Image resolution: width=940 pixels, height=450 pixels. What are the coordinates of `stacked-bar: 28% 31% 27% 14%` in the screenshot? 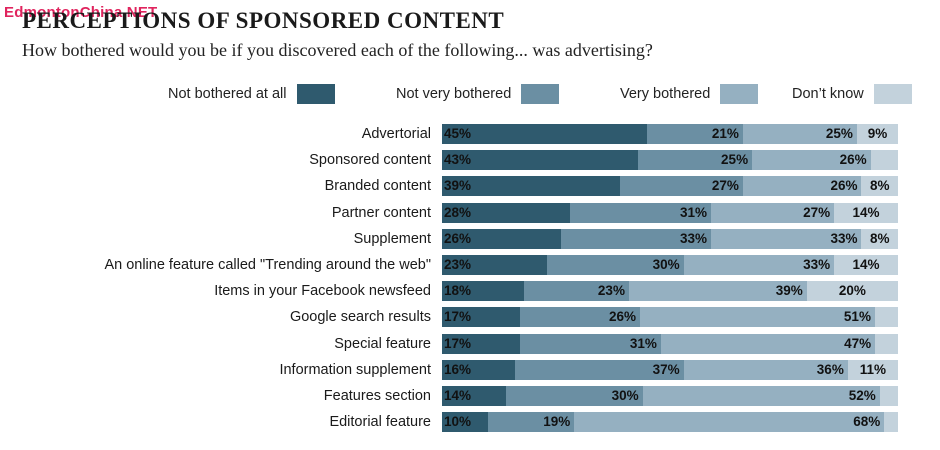 It's located at (670, 212).